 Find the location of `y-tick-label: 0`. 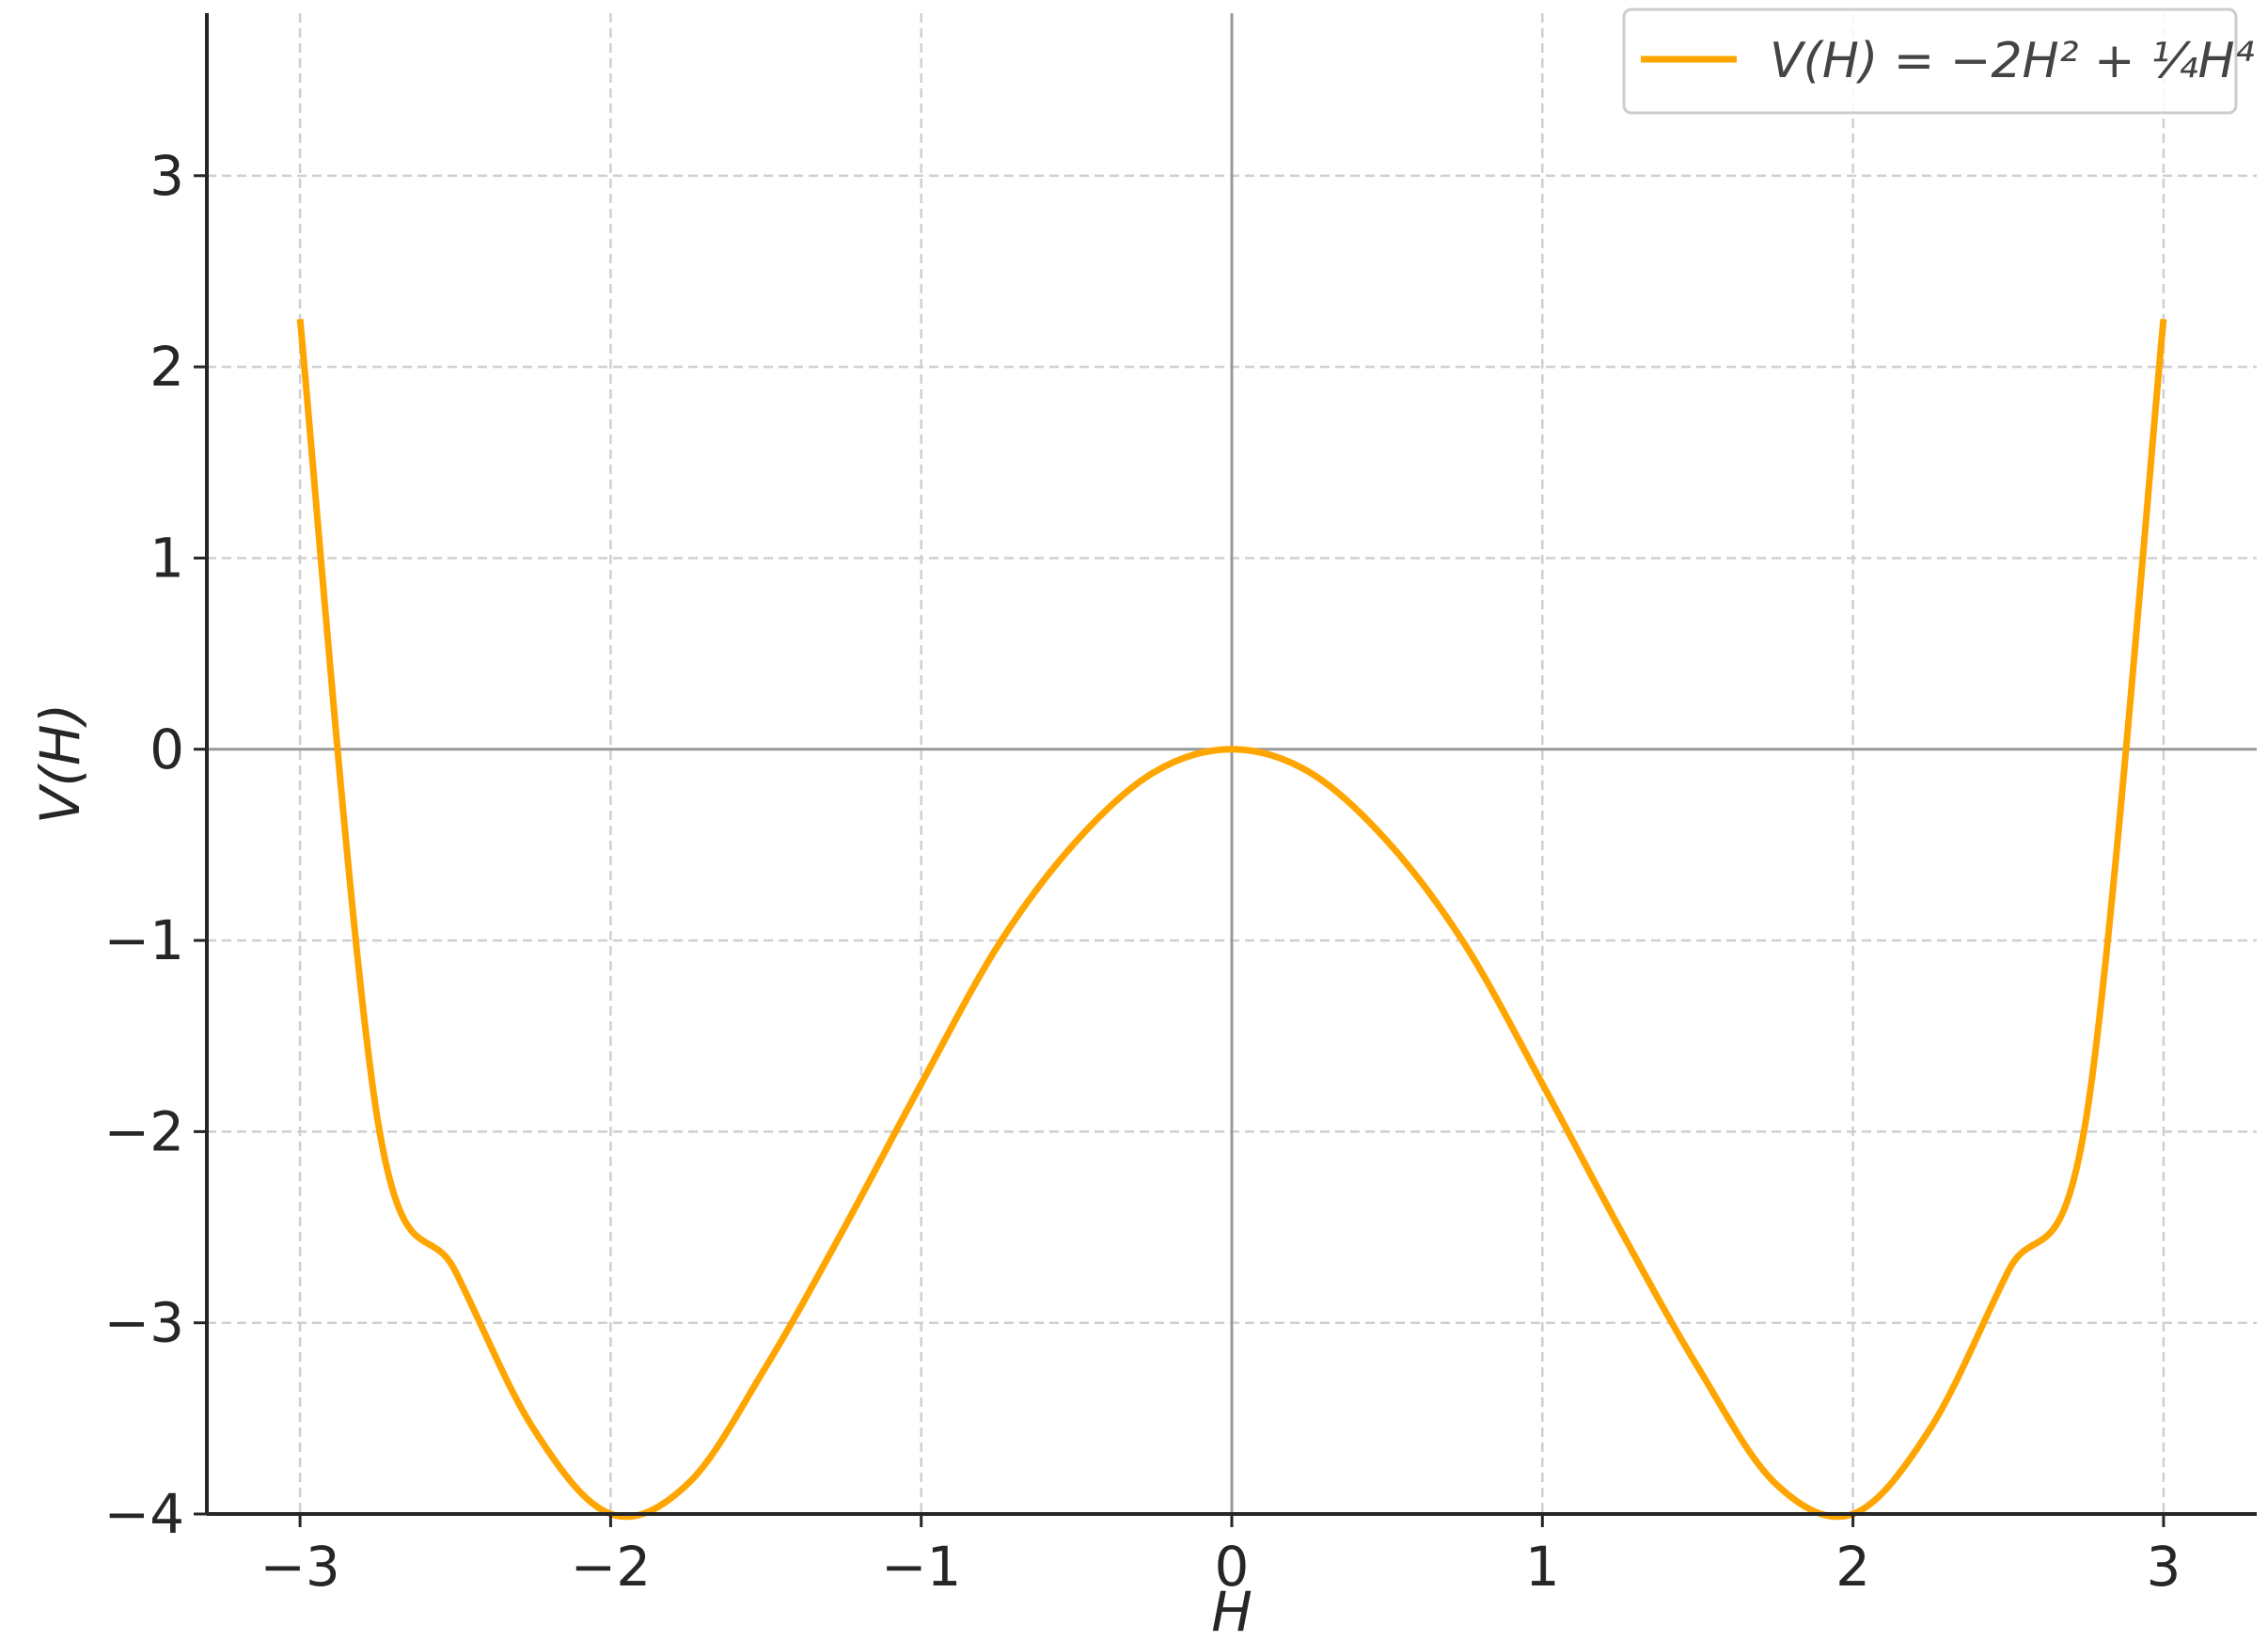

y-tick-label: 0 is located at coordinates (167, 750).